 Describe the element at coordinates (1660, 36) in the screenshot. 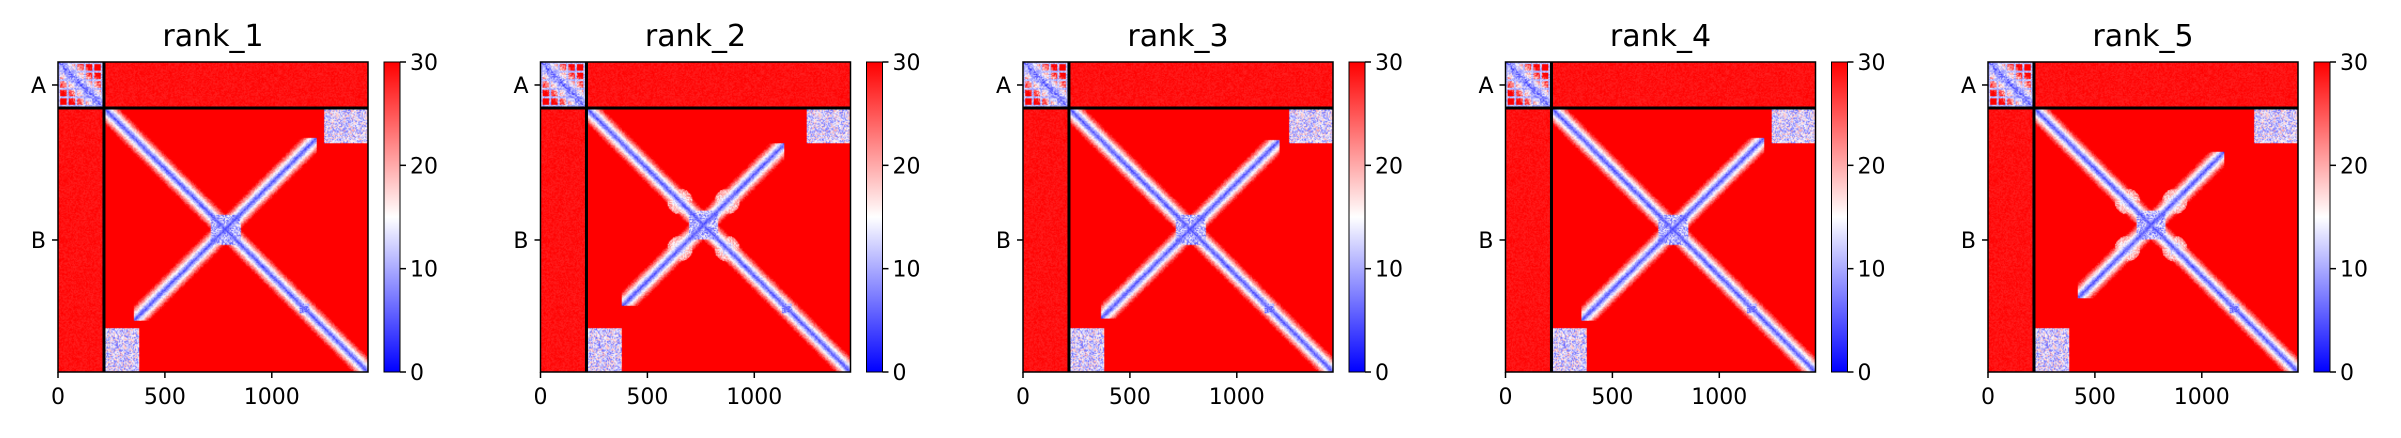

I see `panel-title: rank_4` at that location.